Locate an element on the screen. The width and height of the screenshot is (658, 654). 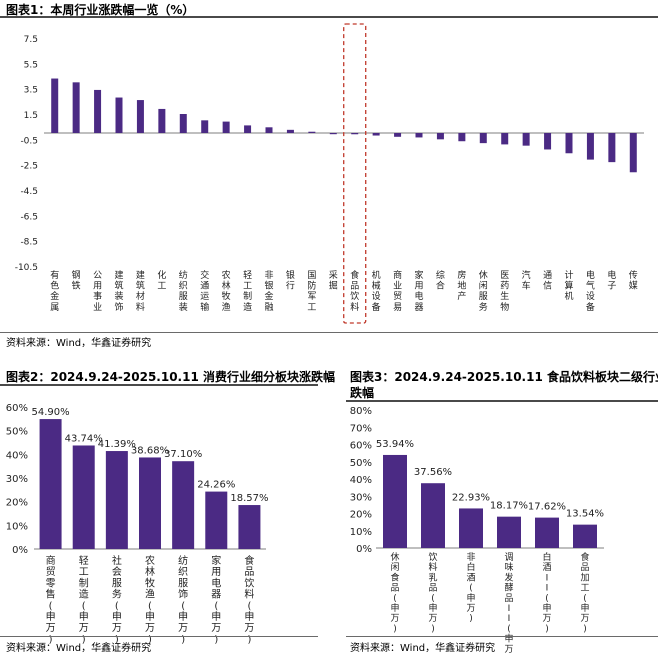
chart3-category-label: 饮料乳品(申万) is located at coordinates (432, 592).